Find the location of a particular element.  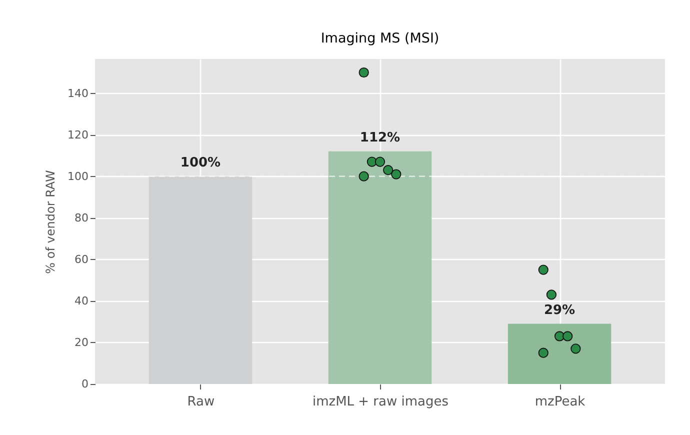

y-tick-label: 100 is located at coordinates (78, 176).